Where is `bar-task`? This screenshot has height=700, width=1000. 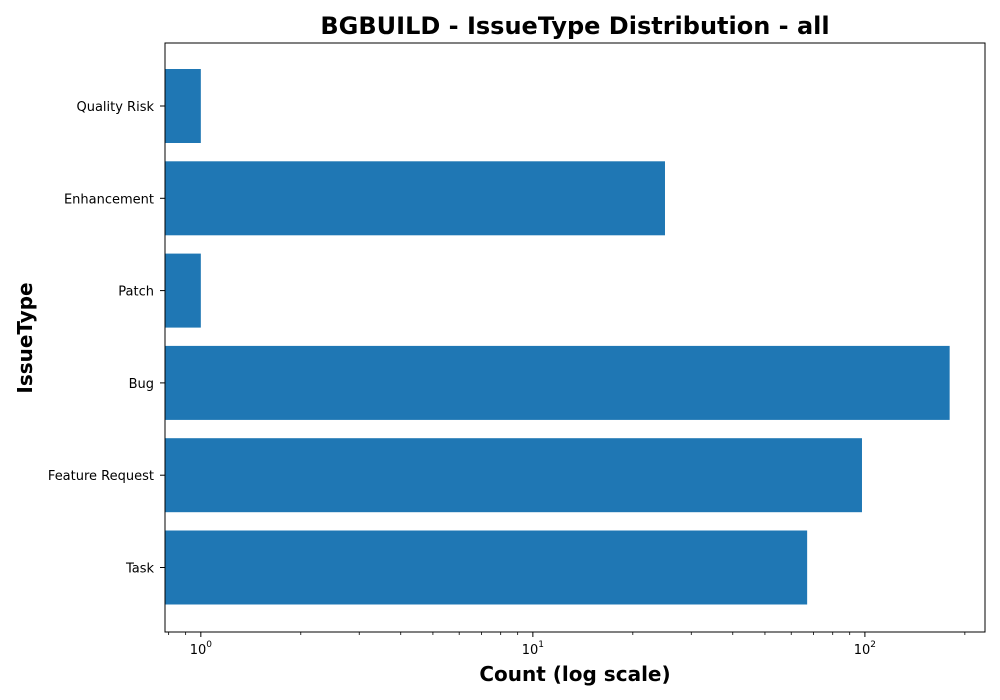
bar-task is located at coordinates (486, 567).